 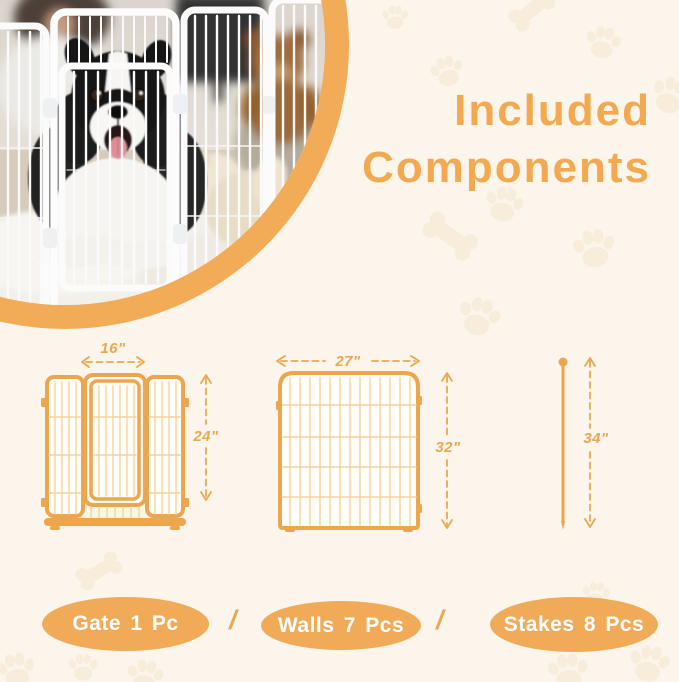 What do you see at coordinates (506, 167) in the screenshot?
I see `page-title-line2: Components` at bounding box center [506, 167].